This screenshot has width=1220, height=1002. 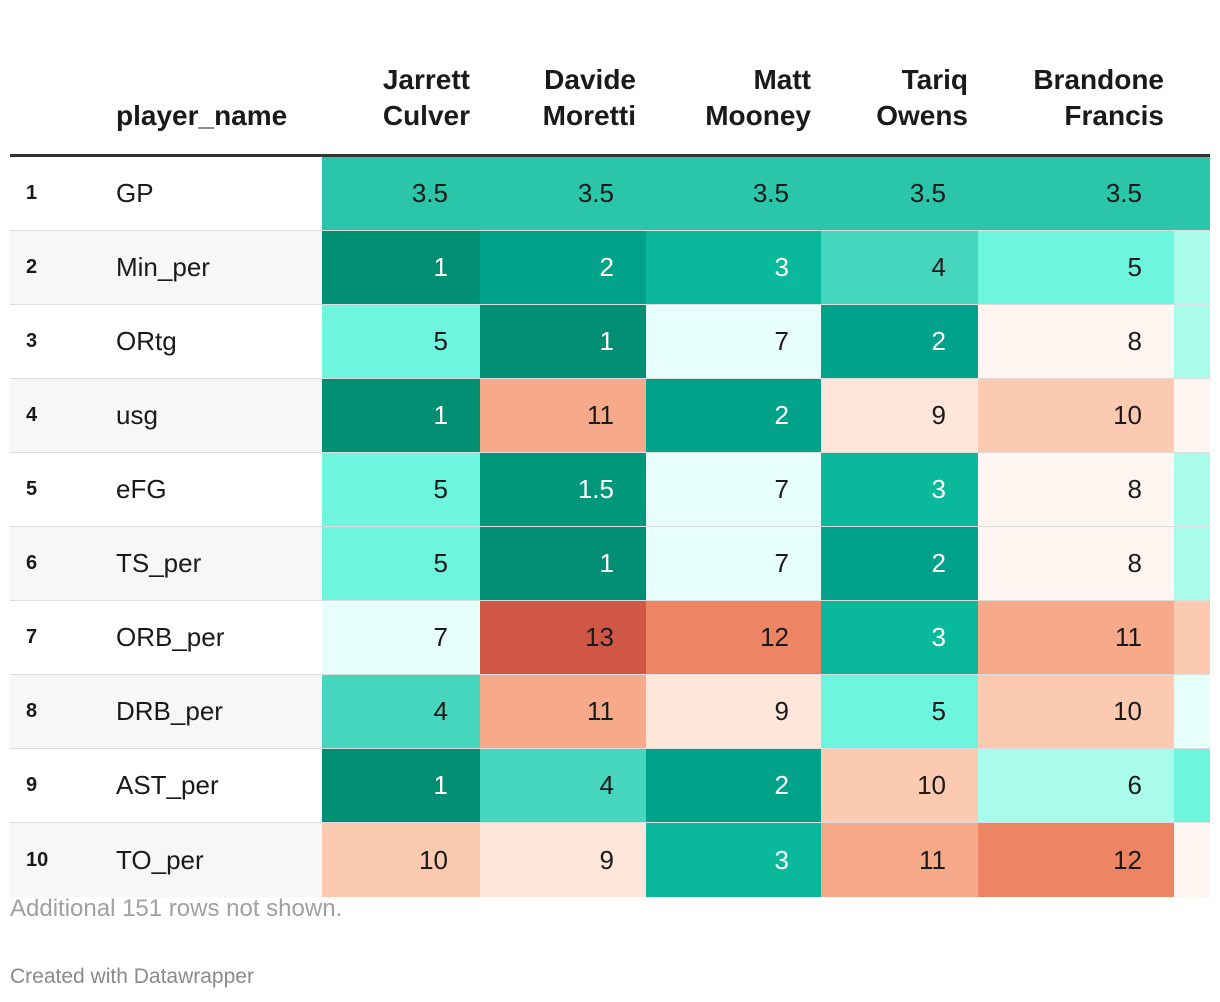 I want to click on table-row: 10 TO_per 10 9 3 11 12, so click(x=610, y=859).